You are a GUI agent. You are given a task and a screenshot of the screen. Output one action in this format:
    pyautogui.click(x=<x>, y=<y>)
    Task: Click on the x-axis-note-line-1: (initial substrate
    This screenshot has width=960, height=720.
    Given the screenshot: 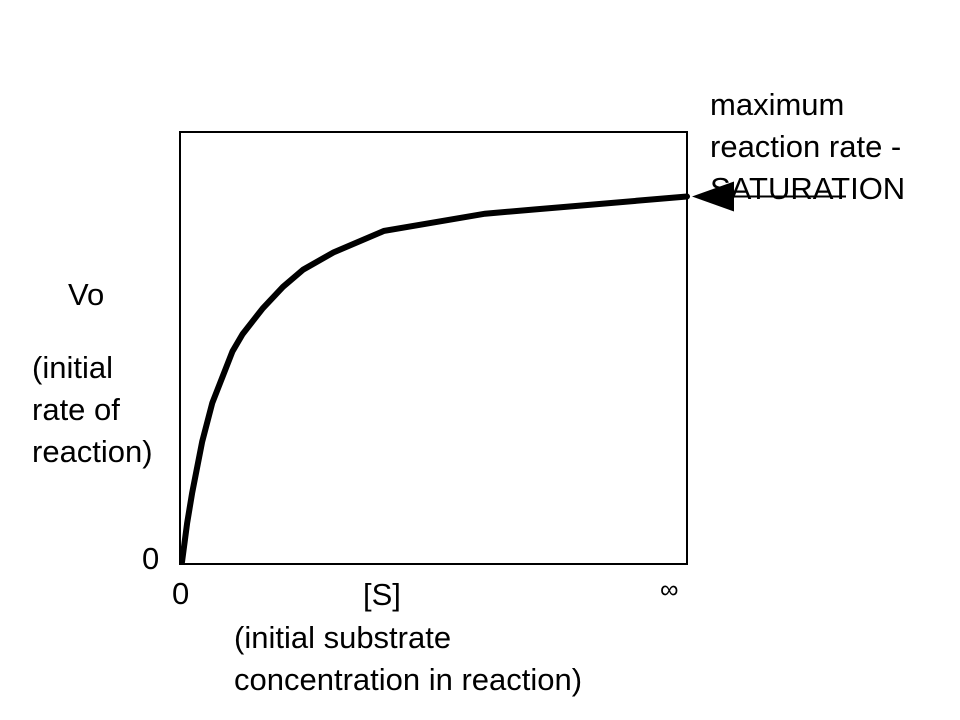 What is the action you would take?
    pyautogui.click(x=342, y=637)
    